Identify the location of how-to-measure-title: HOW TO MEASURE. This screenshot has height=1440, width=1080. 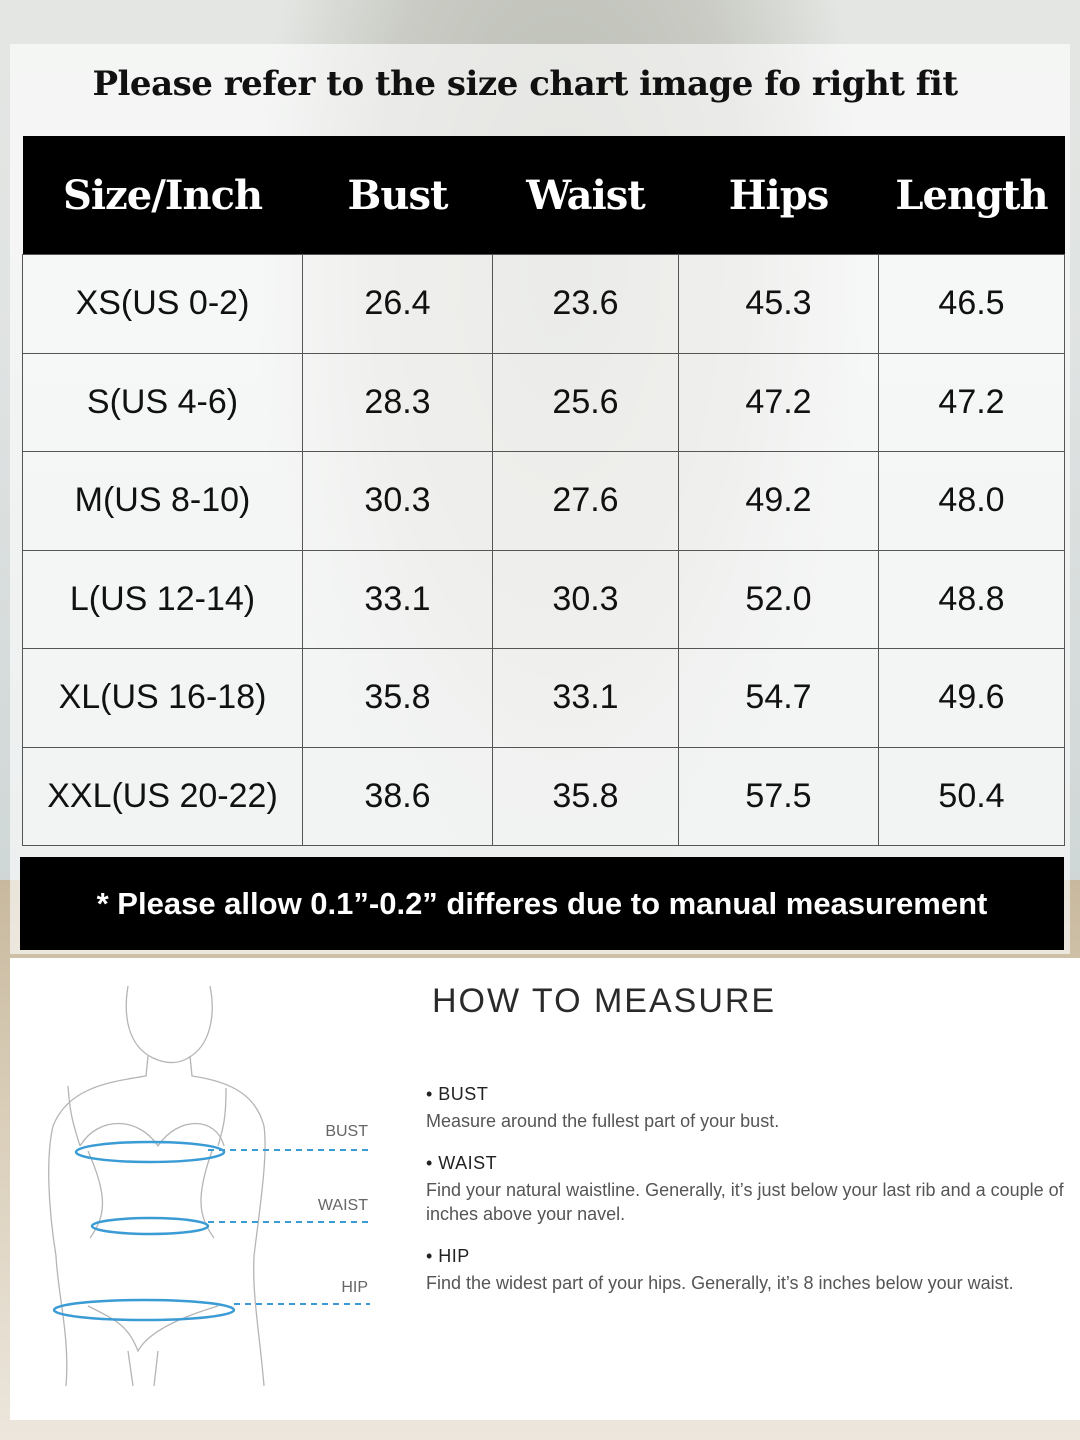
(604, 1001).